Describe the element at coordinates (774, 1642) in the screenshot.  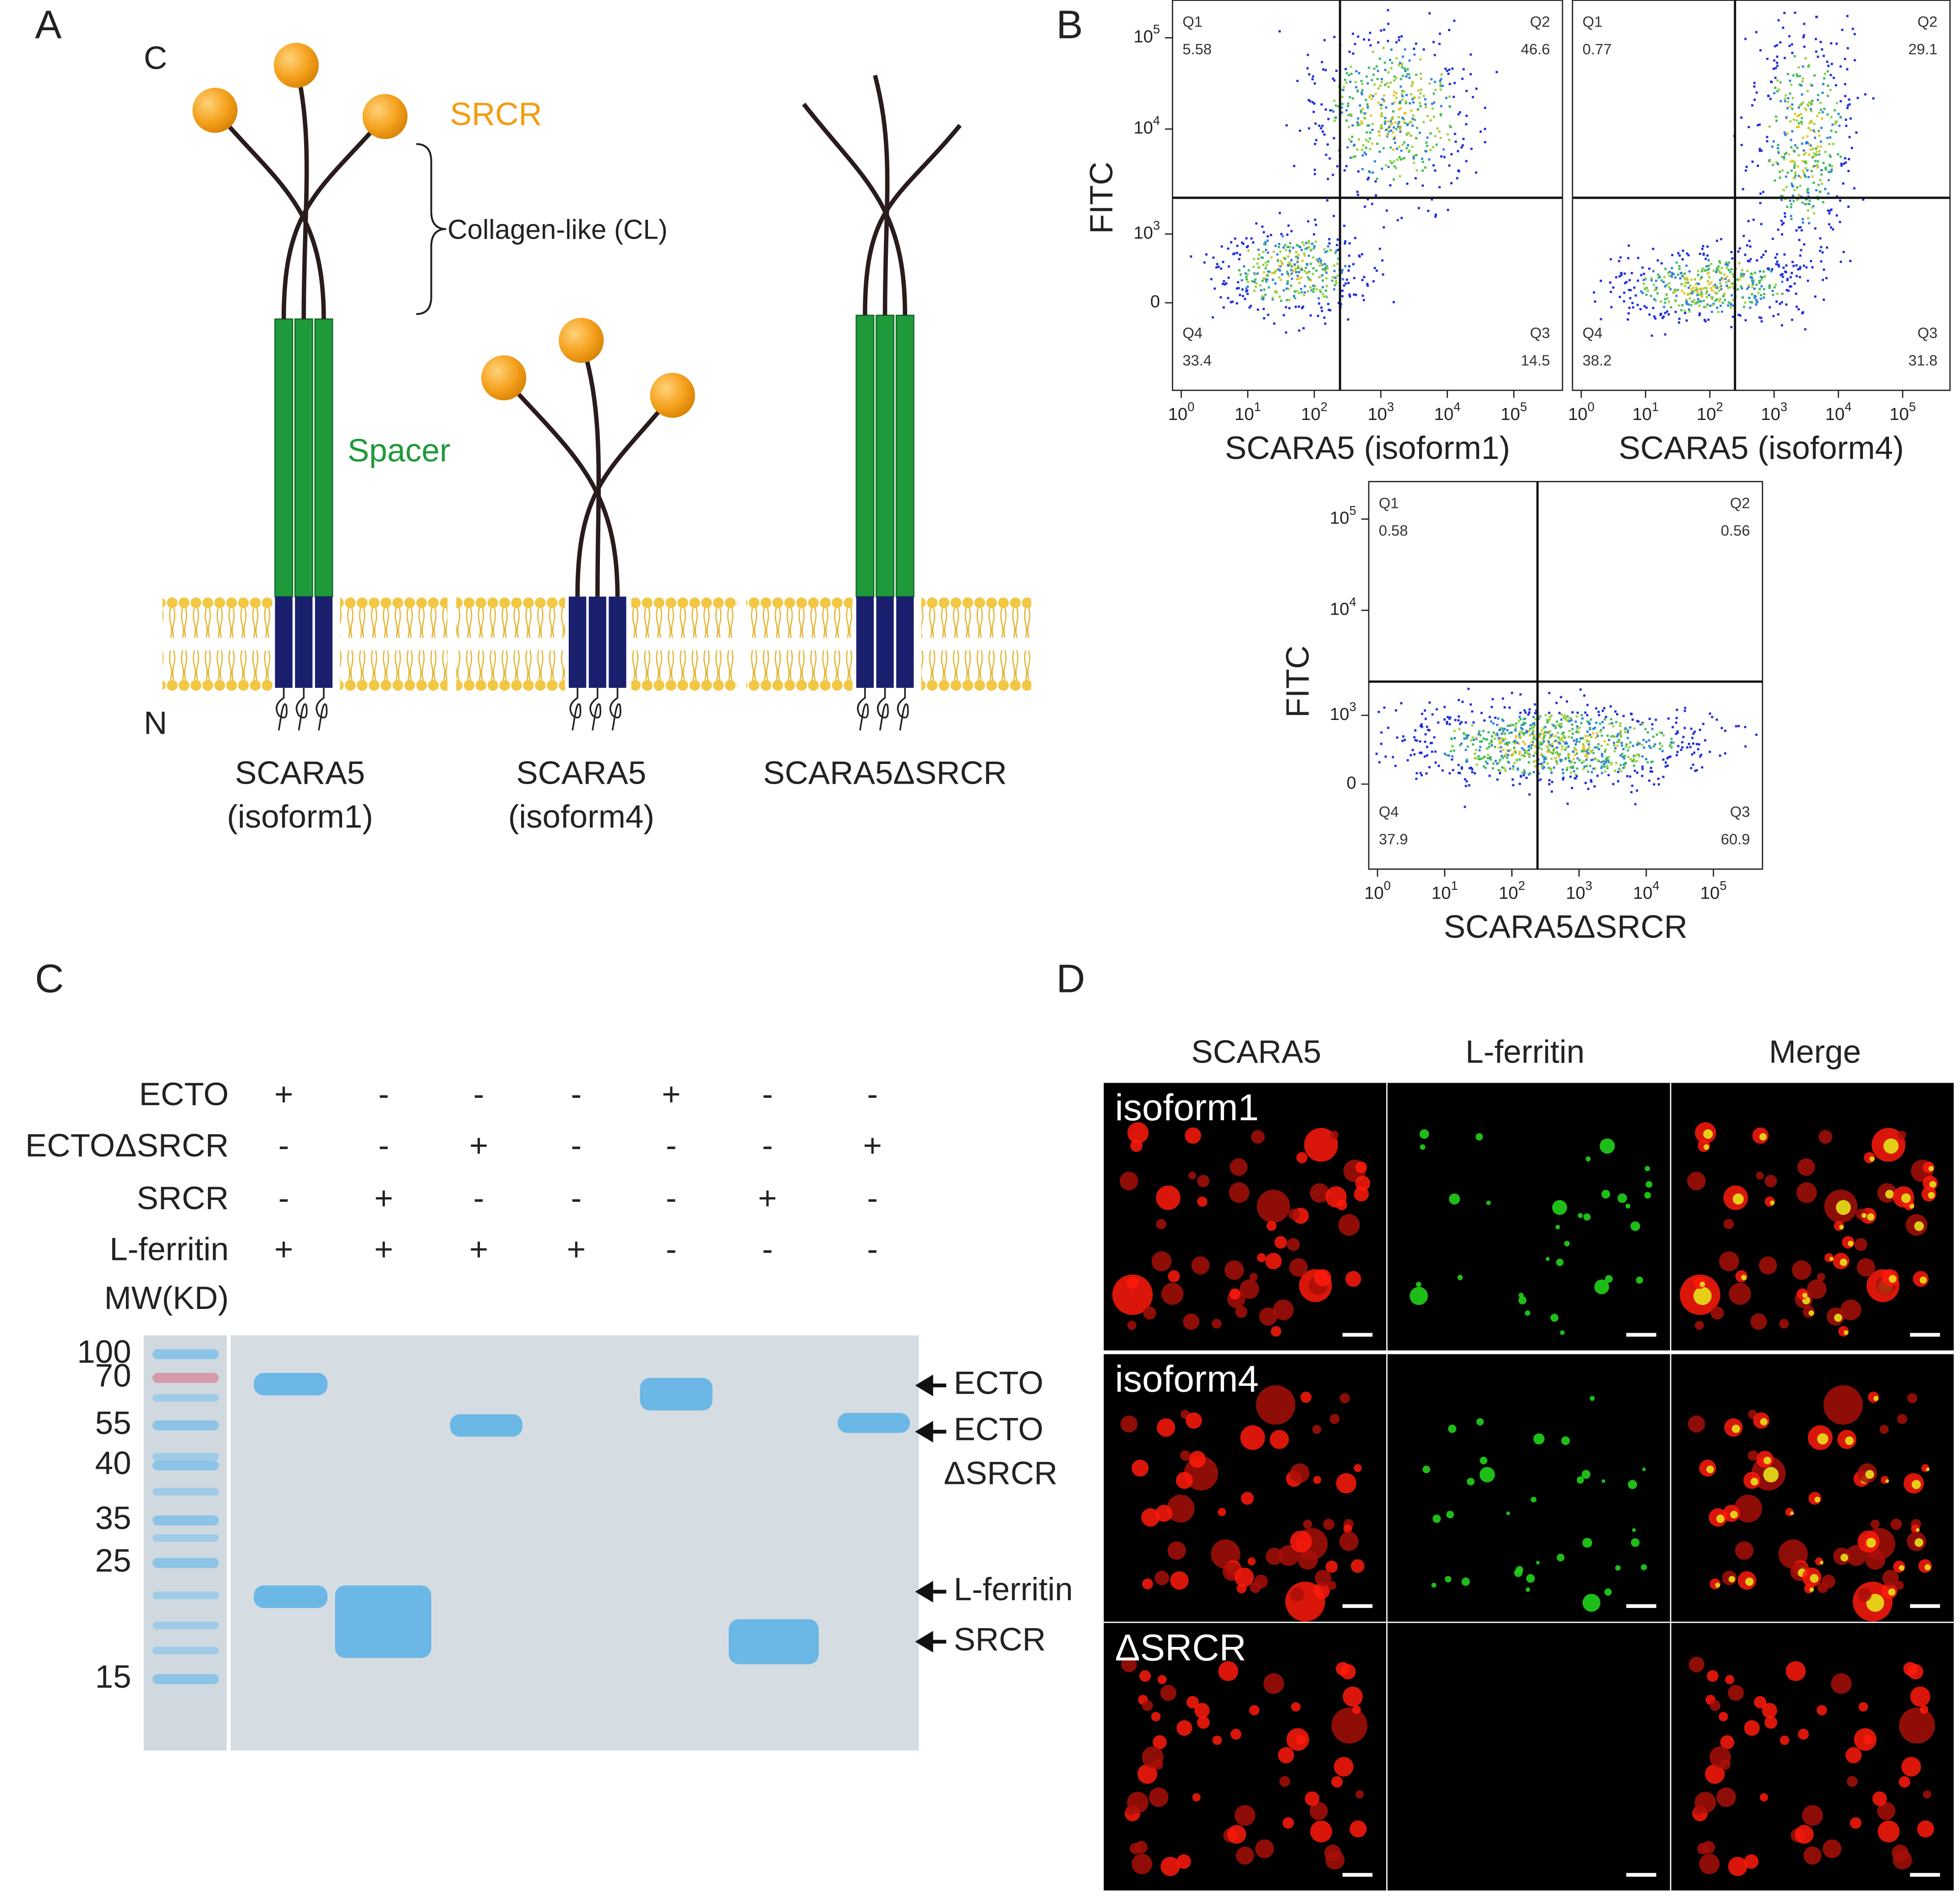
I see `protein-band` at that location.